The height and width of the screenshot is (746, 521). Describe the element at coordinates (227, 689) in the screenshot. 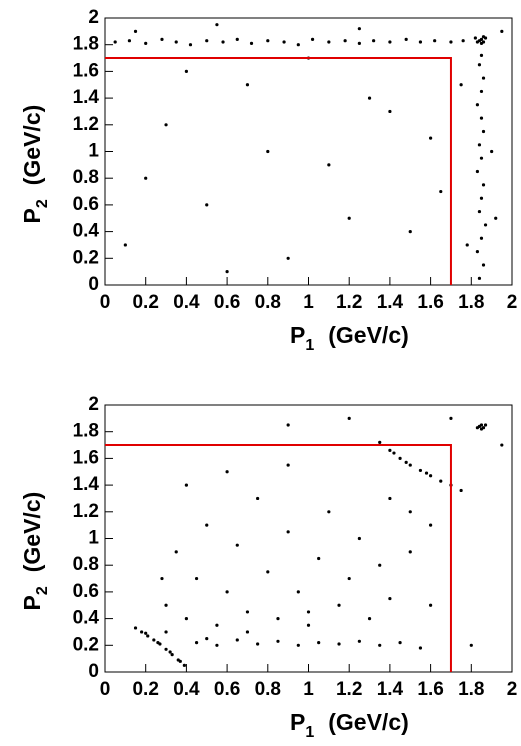

I see `x-tick-label: 0.6` at that location.